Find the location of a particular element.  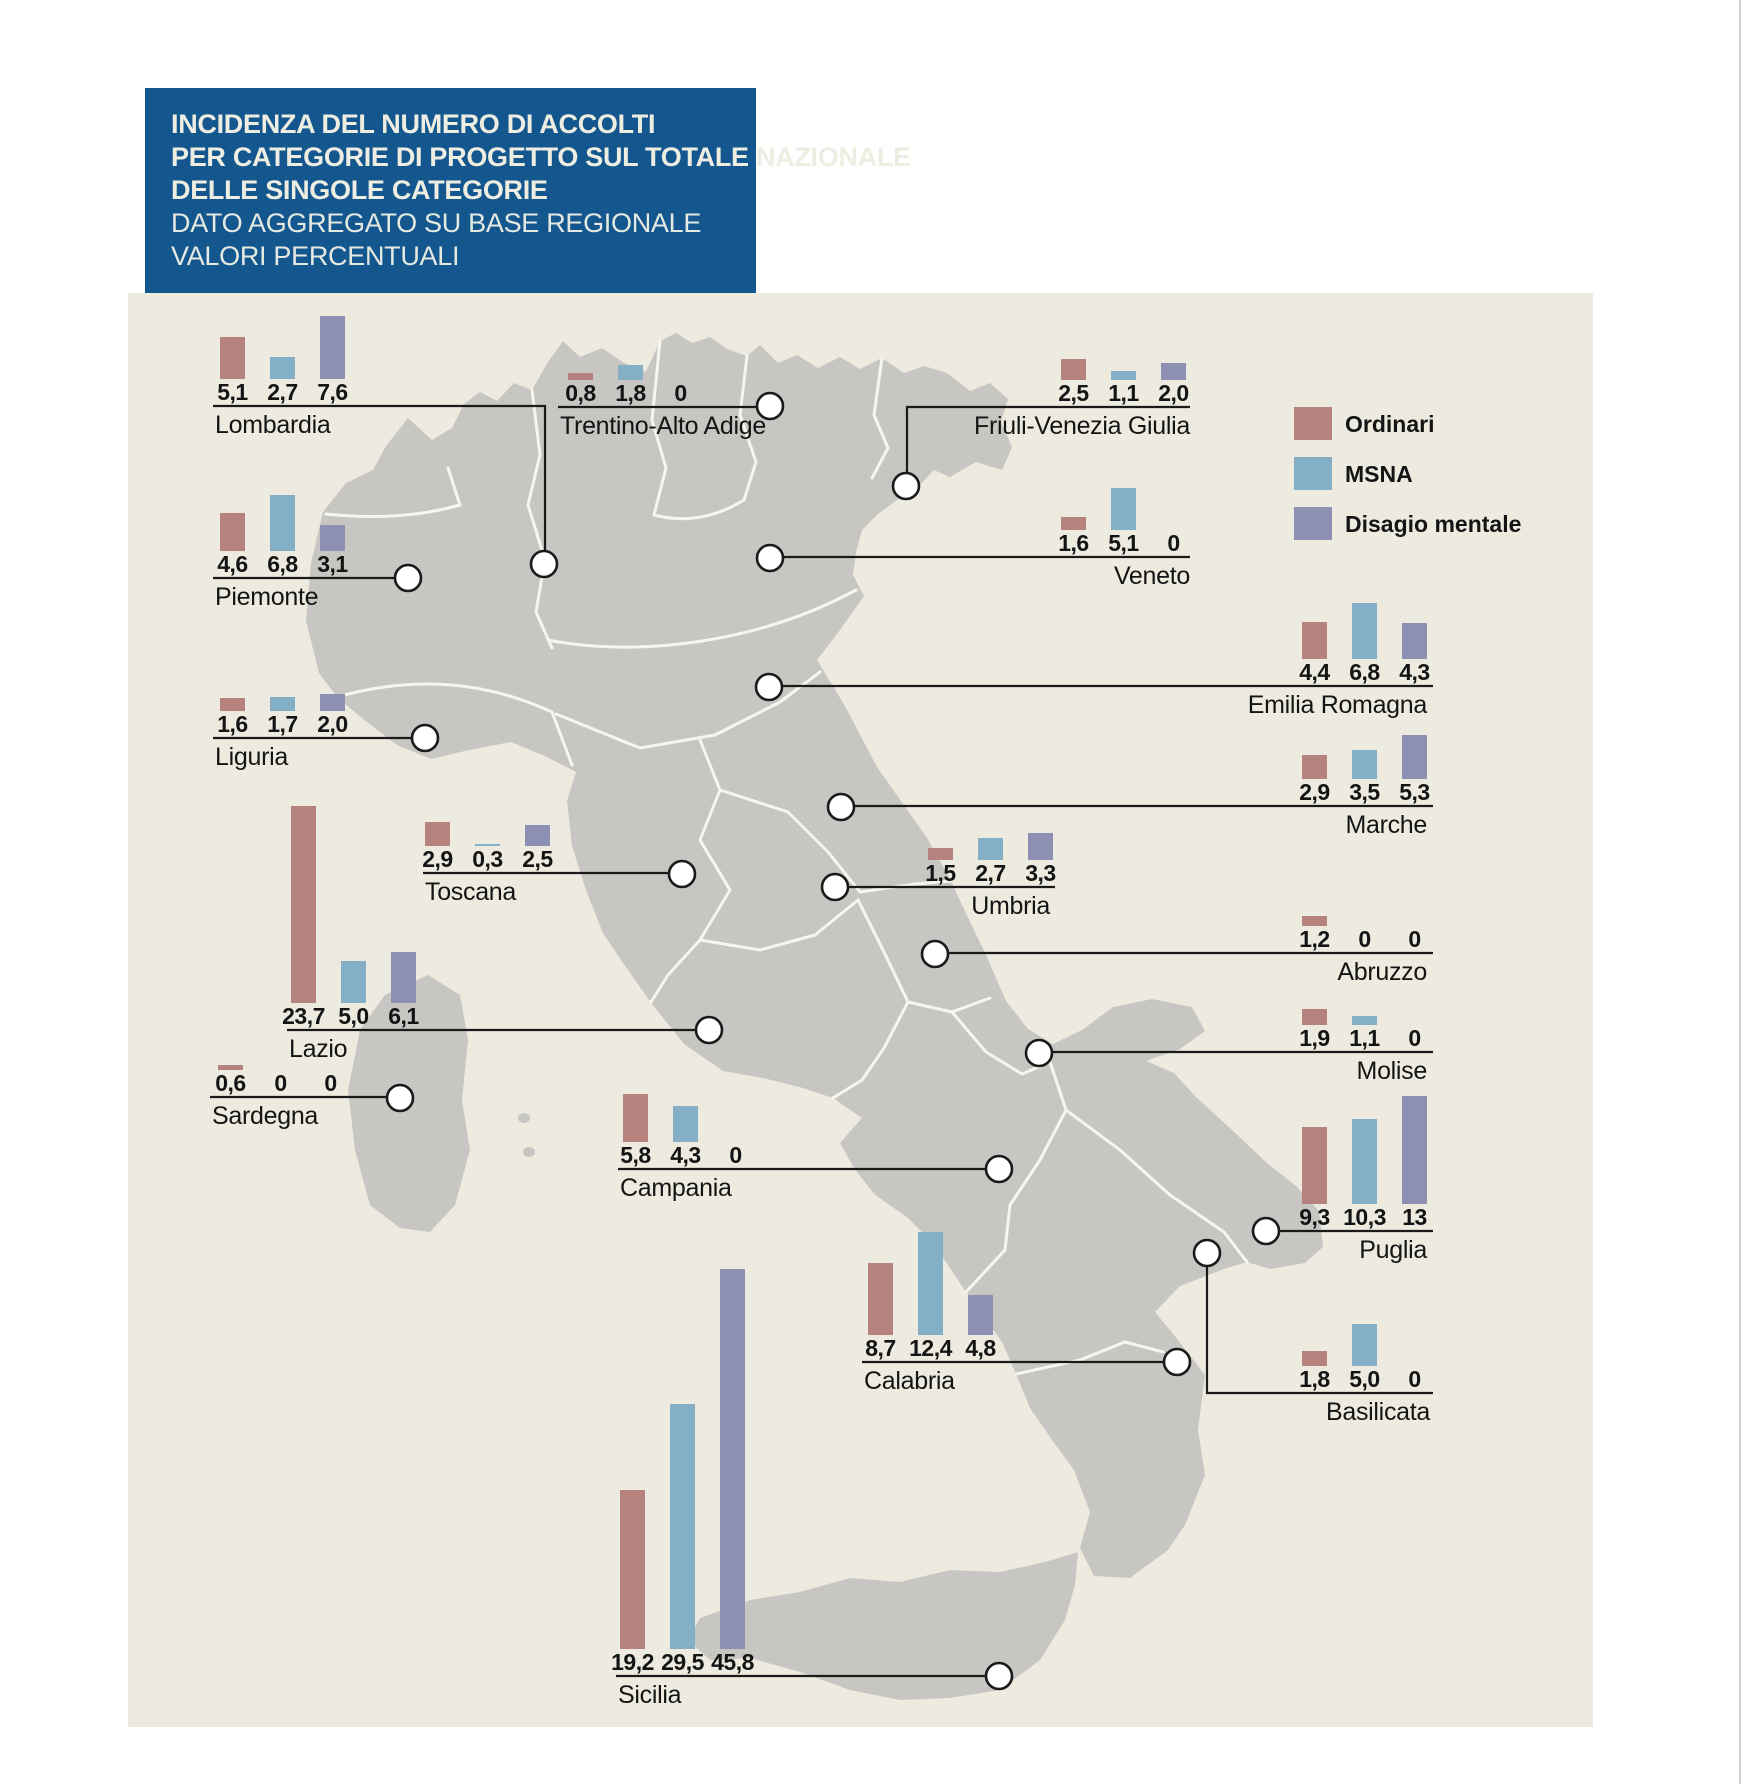

subtitle-line-2: VALORI PERCENTUALI is located at coordinates (315, 256).